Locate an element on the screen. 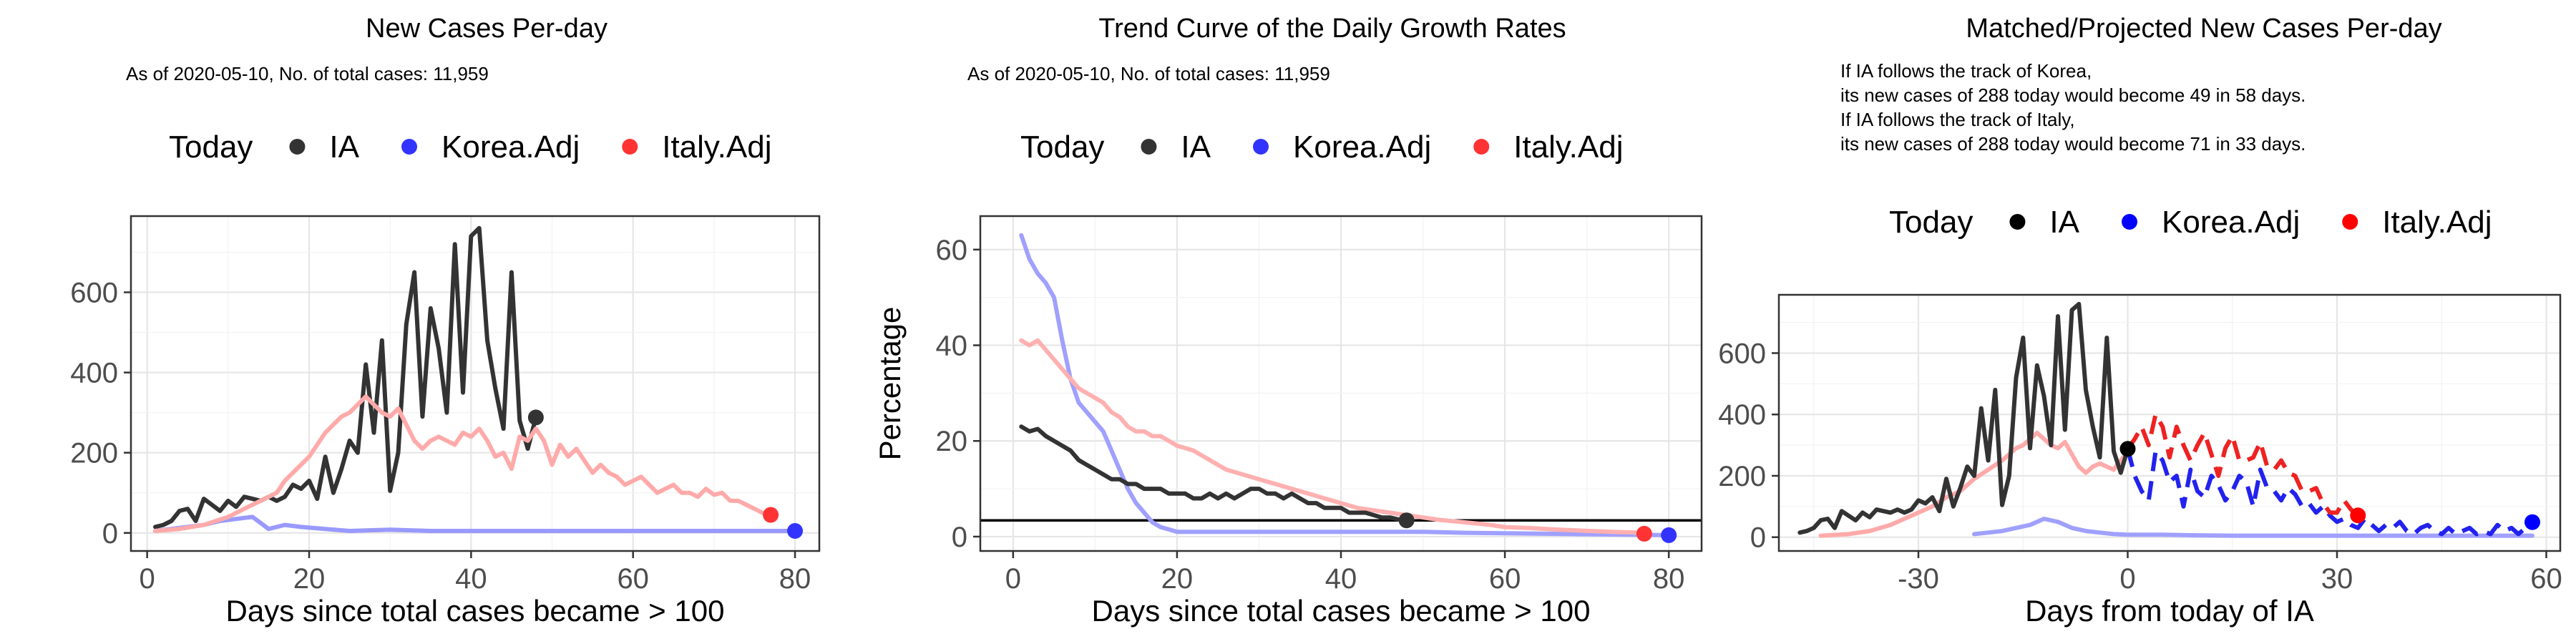 The height and width of the screenshot is (644, 2576). y-tick-label: 20 is located at coordinates (952, 442).